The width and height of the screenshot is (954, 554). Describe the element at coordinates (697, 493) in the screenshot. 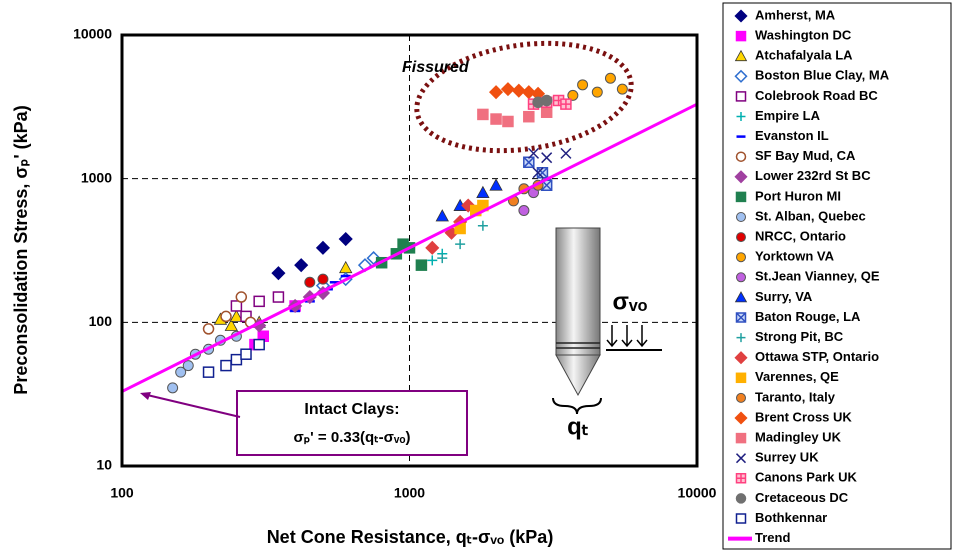

I see `x-tick-label: 10000` at that location.